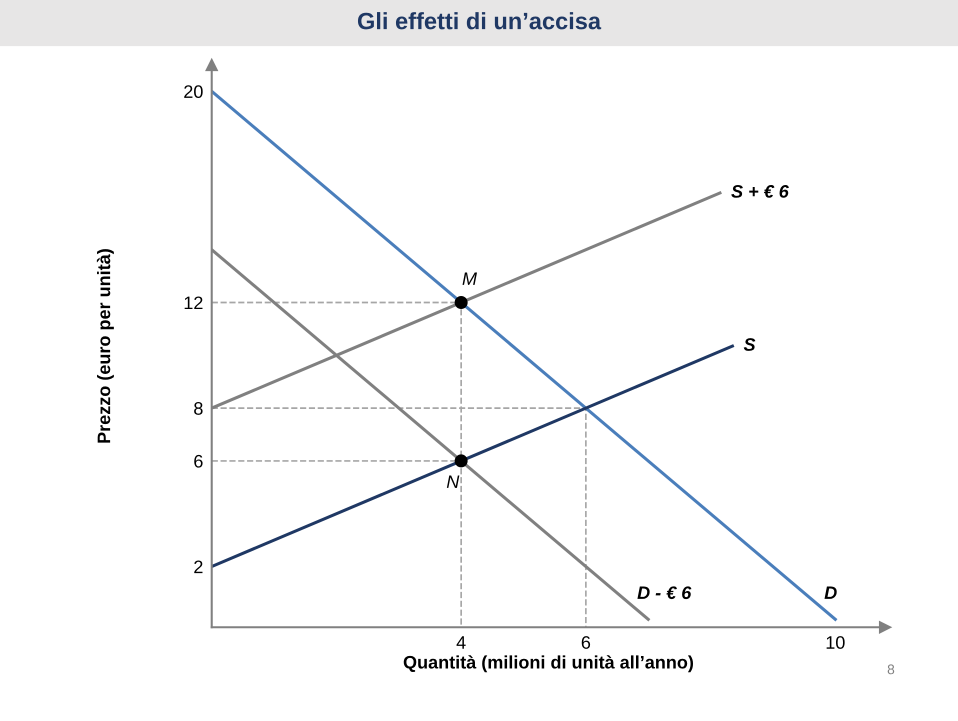 The image size is (958, 721). What do you see at coordinates (198, 567) in the screenshot?
I see `y-tick-label: 2` at bounding box center [198, 567].